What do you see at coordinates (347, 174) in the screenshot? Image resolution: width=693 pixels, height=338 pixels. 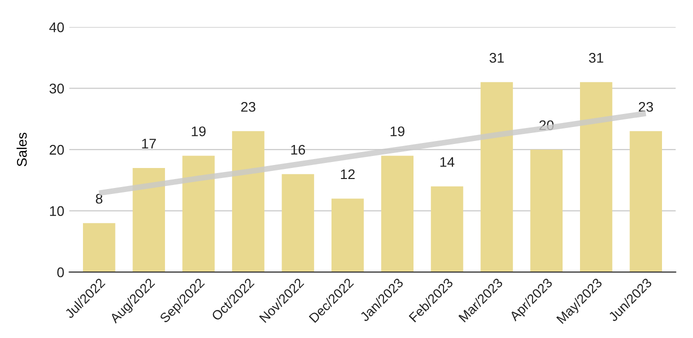 I see `data-label: 12` at bounding box center [347, 174].